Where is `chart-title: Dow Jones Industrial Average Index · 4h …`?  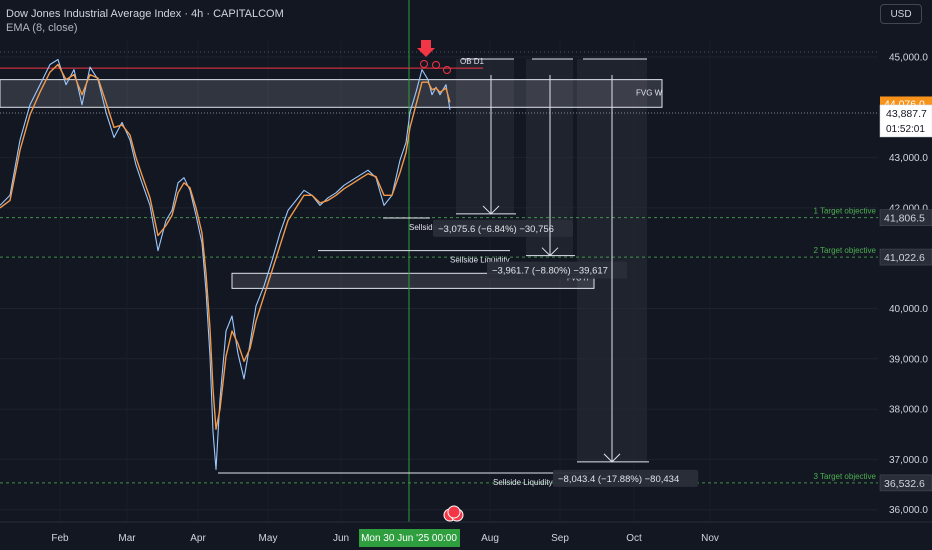 chart-title: Dow Jones Industrial Average Index · 4h … is located at coordinates (145, 14).